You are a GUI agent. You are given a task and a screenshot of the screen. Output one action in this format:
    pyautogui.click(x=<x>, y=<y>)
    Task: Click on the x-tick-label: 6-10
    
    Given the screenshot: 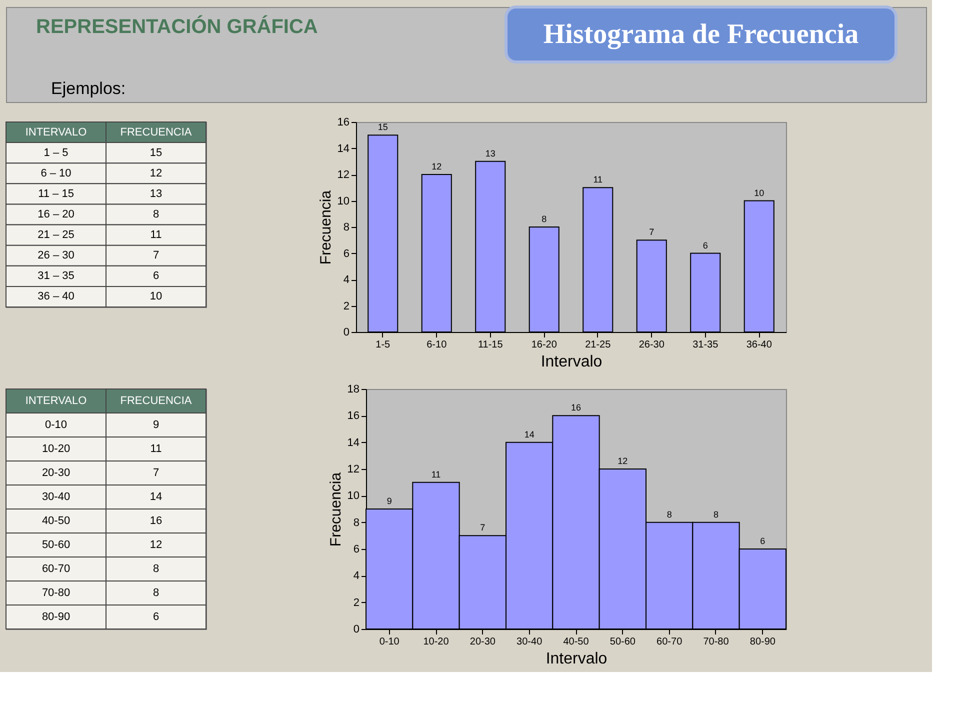 What is the action you would take?
    pyautogui.click(x=437, y=345)
    